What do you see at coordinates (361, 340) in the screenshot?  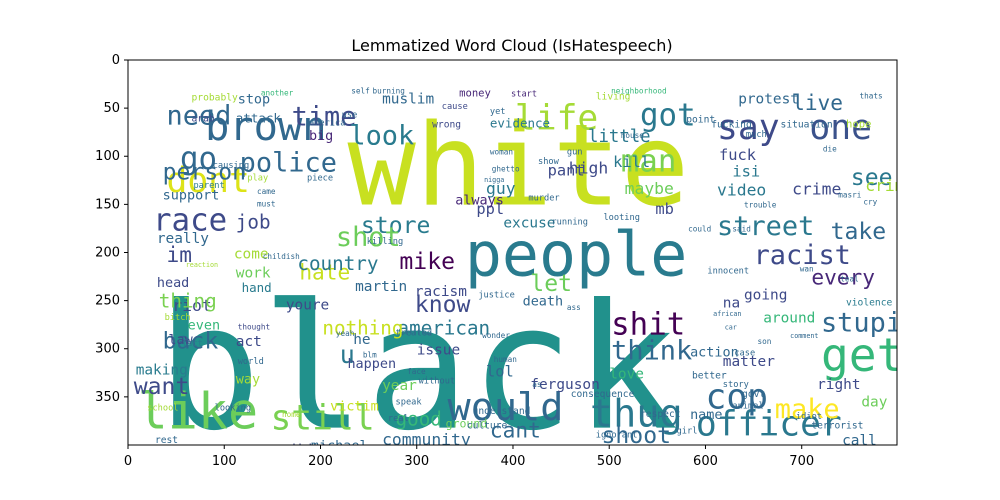 I see `word-he: he` at bounding box center [361, 340].